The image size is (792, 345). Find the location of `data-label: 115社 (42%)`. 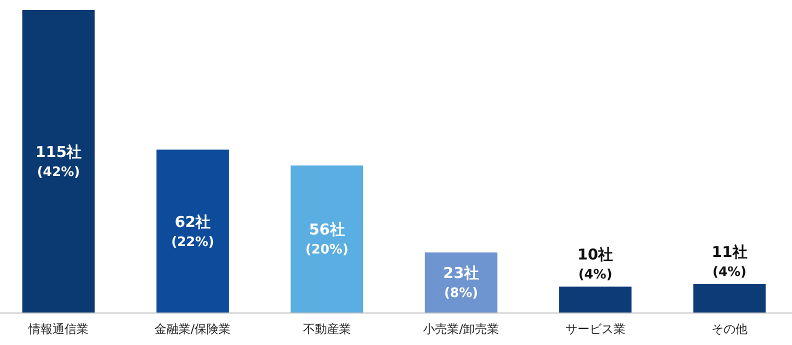

data-label: 115社 (42%) is located at coordinates (58, 161).